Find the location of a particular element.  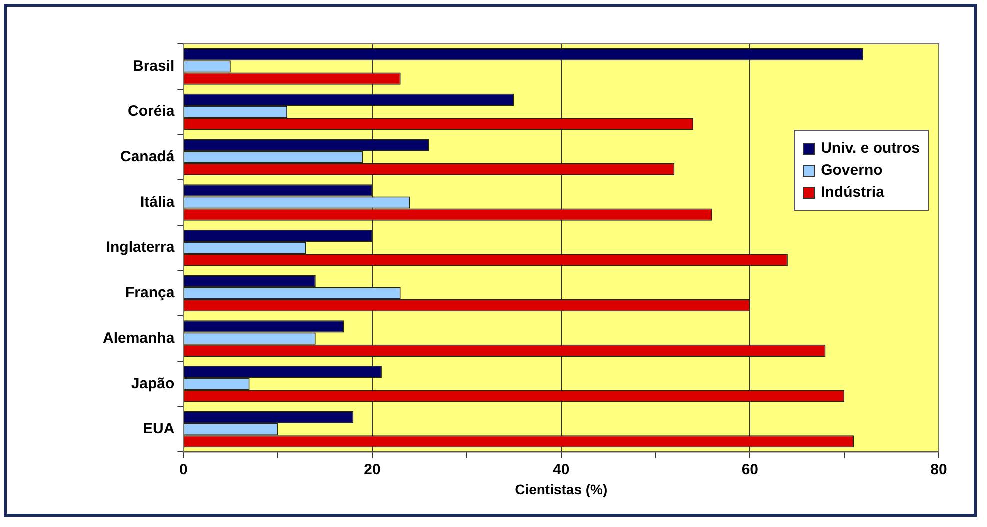

y-tick-label: EUA is located at coordinates (159, 429).